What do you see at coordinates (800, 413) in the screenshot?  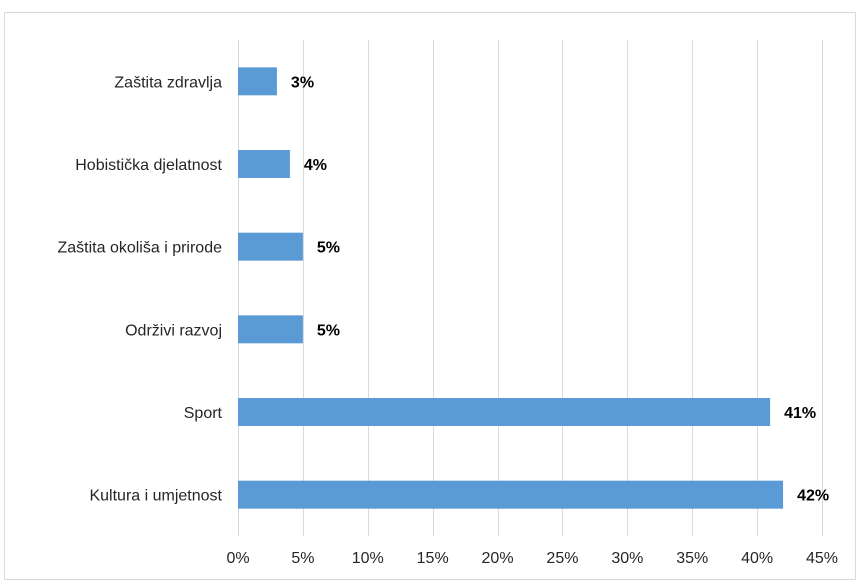 I see `data-label: 41%` at bounding box center [800, 413].